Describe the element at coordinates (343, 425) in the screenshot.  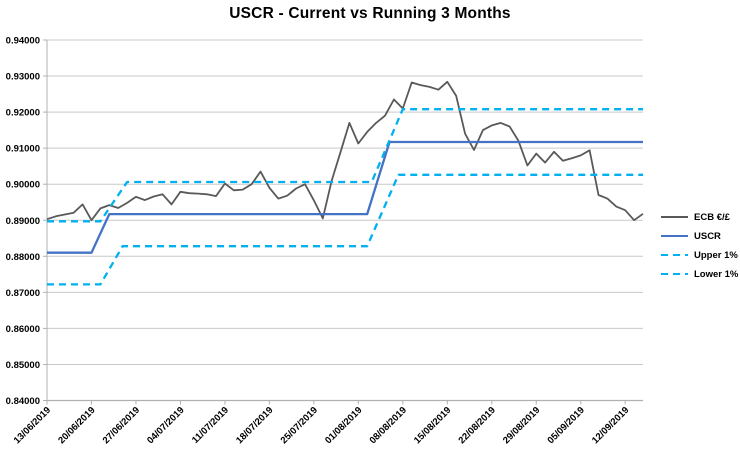
I see `x-axis-label: 01/08/2019` at that location.